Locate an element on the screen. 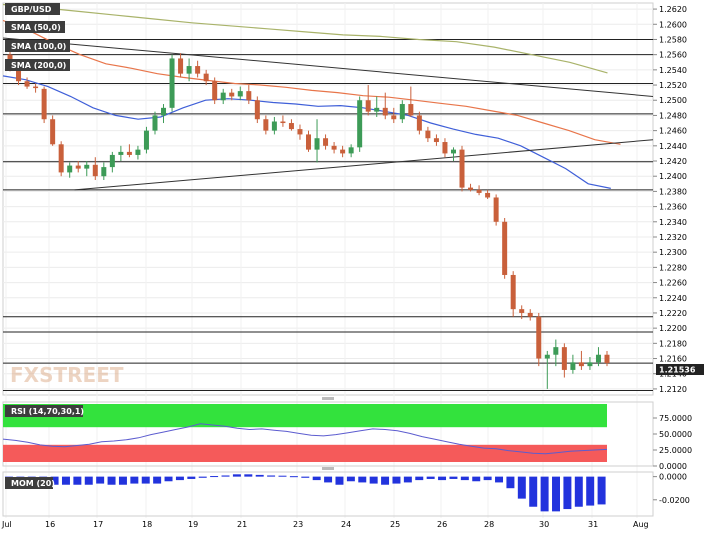 The width and height of the screenshot is (708, 534). svg-text: SMA (100,0) is located at coordinates (38, 46).